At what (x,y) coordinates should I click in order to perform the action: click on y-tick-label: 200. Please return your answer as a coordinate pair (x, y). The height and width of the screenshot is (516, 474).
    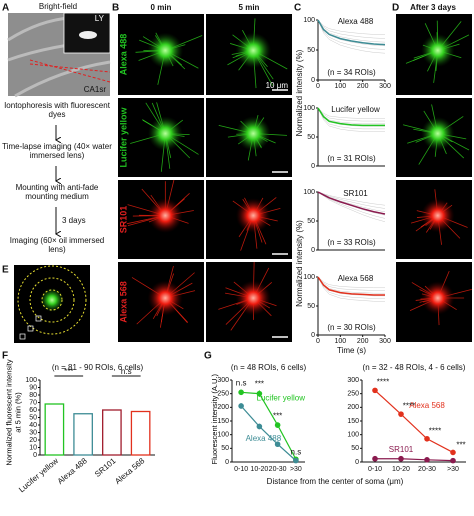
    Looking at the image, I should click on (353, 407).